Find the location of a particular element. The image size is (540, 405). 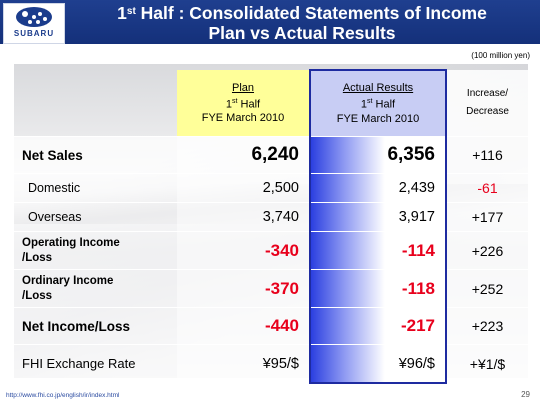

table-row-domestic: Domestic 2,500 2,439 -61 is located at coordinates (271, 188).